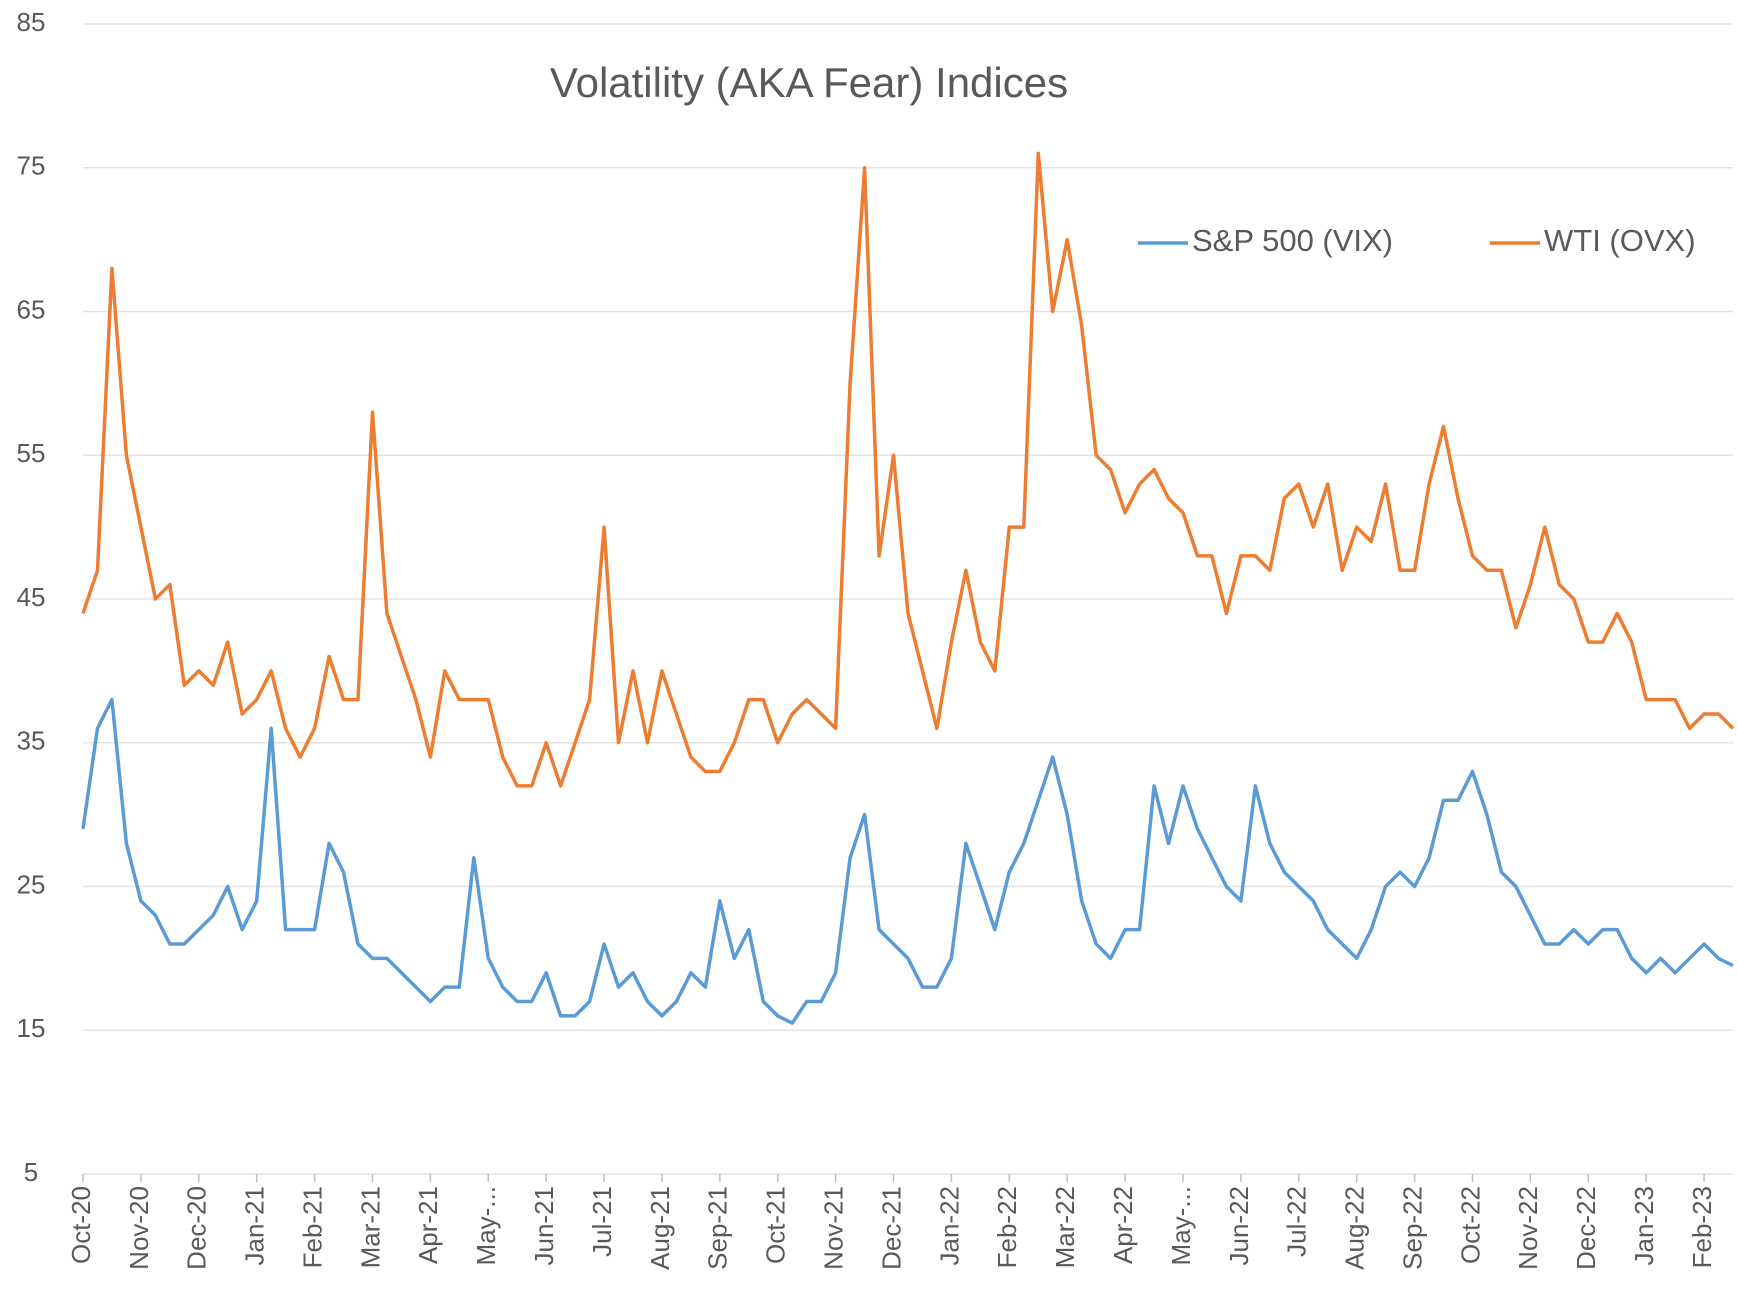  Describe the element at coordinates (718, 1228) in the screenshot. I see `x-tick-label: Sep-21` at that location.